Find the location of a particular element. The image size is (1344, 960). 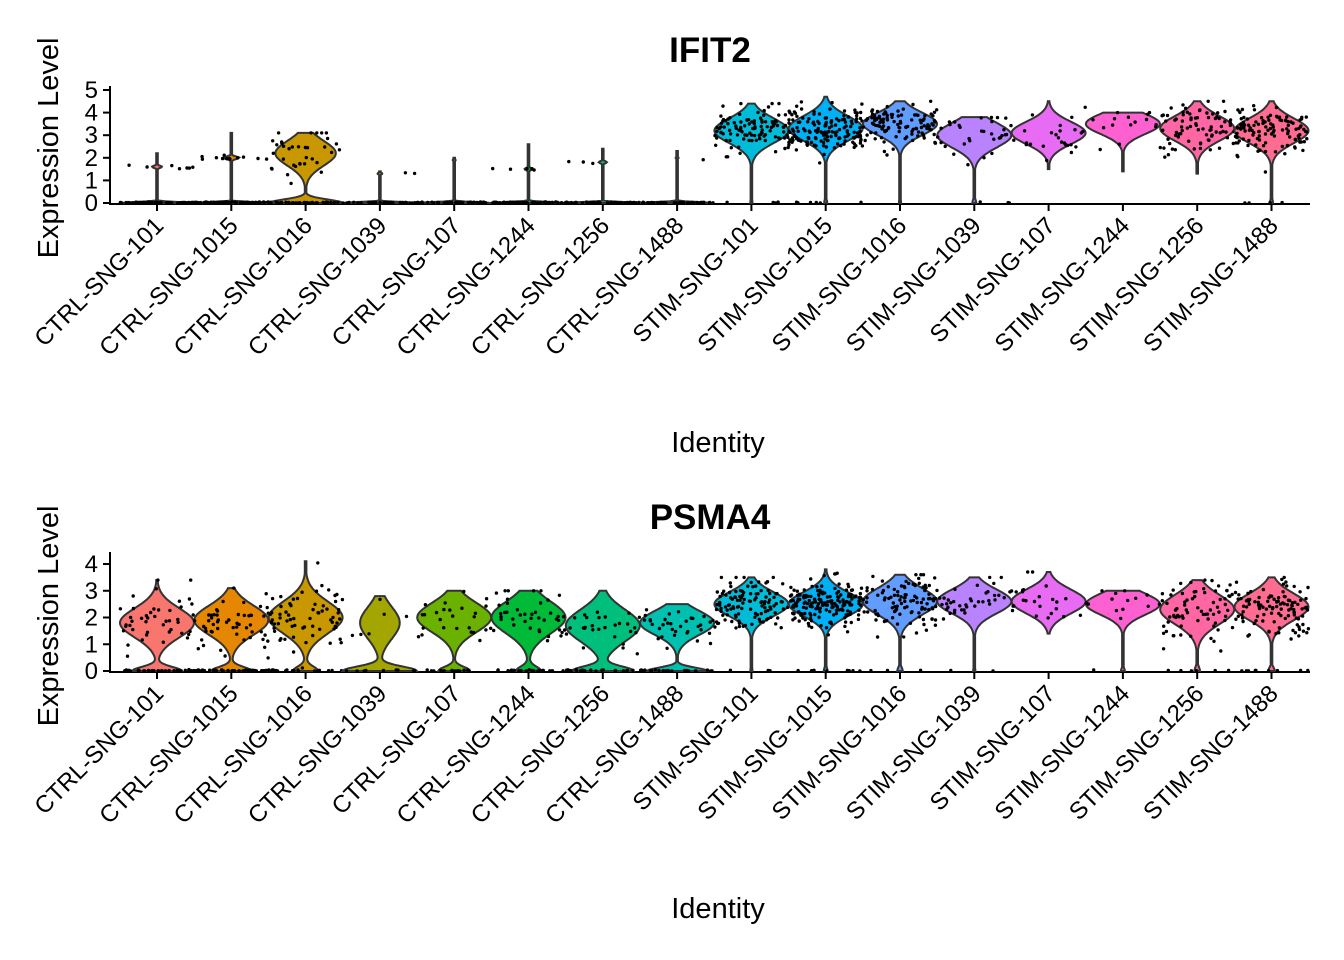

y-tick-label: 4 is located at coordinates (91, 113).